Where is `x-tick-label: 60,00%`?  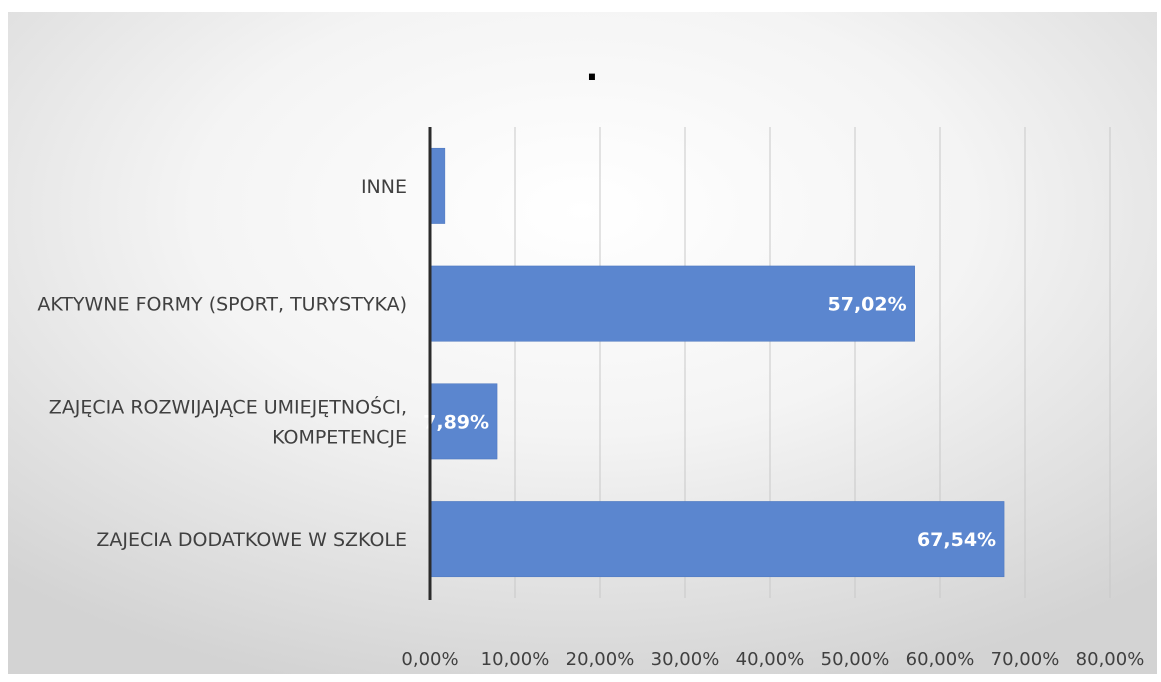 x-tick-label: 60,00% is located at coordinates (940, 659).